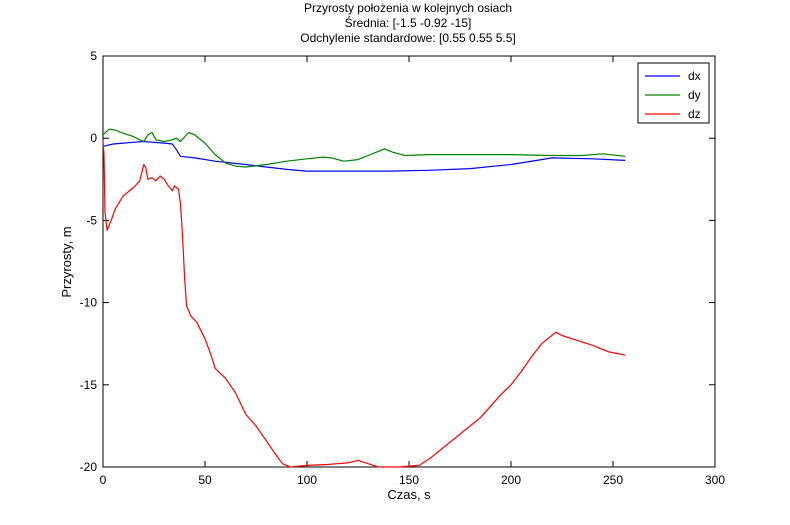 The height and width of the screenshot is (525, 790). I want to click on chart-title-line-3: Odchylenie standardowe: [0.55 0.55 5.5], so click(407, 38).